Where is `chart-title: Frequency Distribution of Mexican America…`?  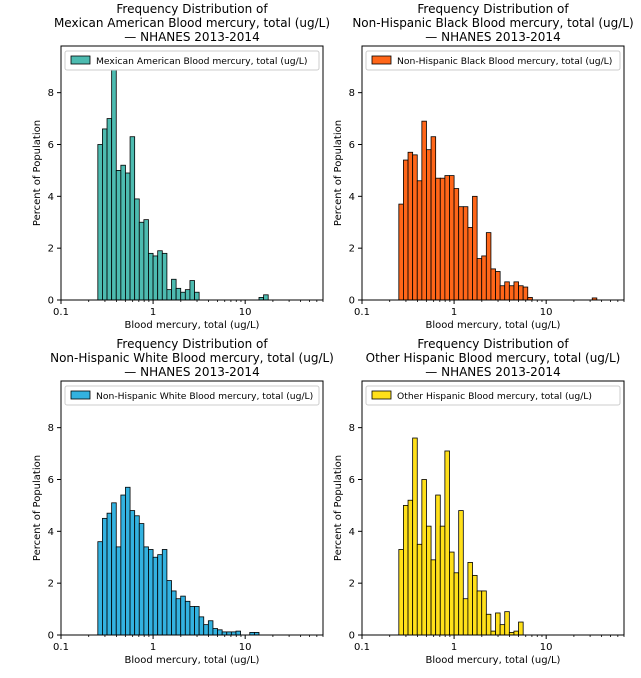 chart-title: Frequency Distribution of Mexican America… is located at coordinates (192, 23).